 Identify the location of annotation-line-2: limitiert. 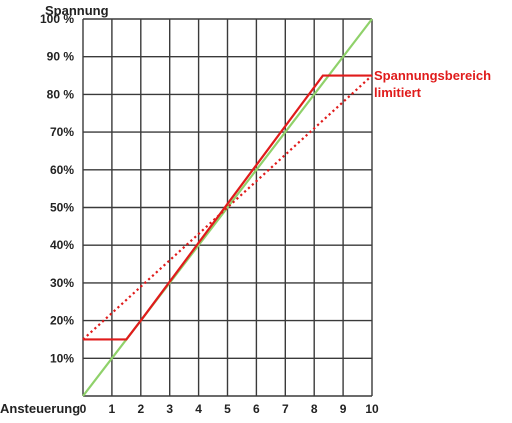
(398, 92).